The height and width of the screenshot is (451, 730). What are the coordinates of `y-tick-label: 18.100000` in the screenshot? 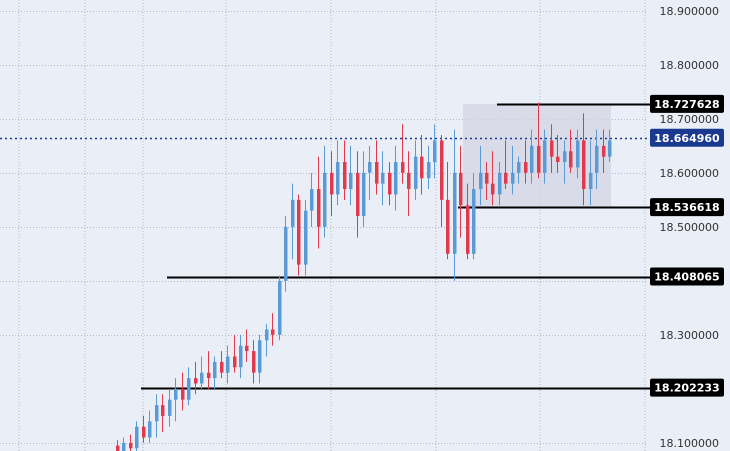 It's located at (690, 443).